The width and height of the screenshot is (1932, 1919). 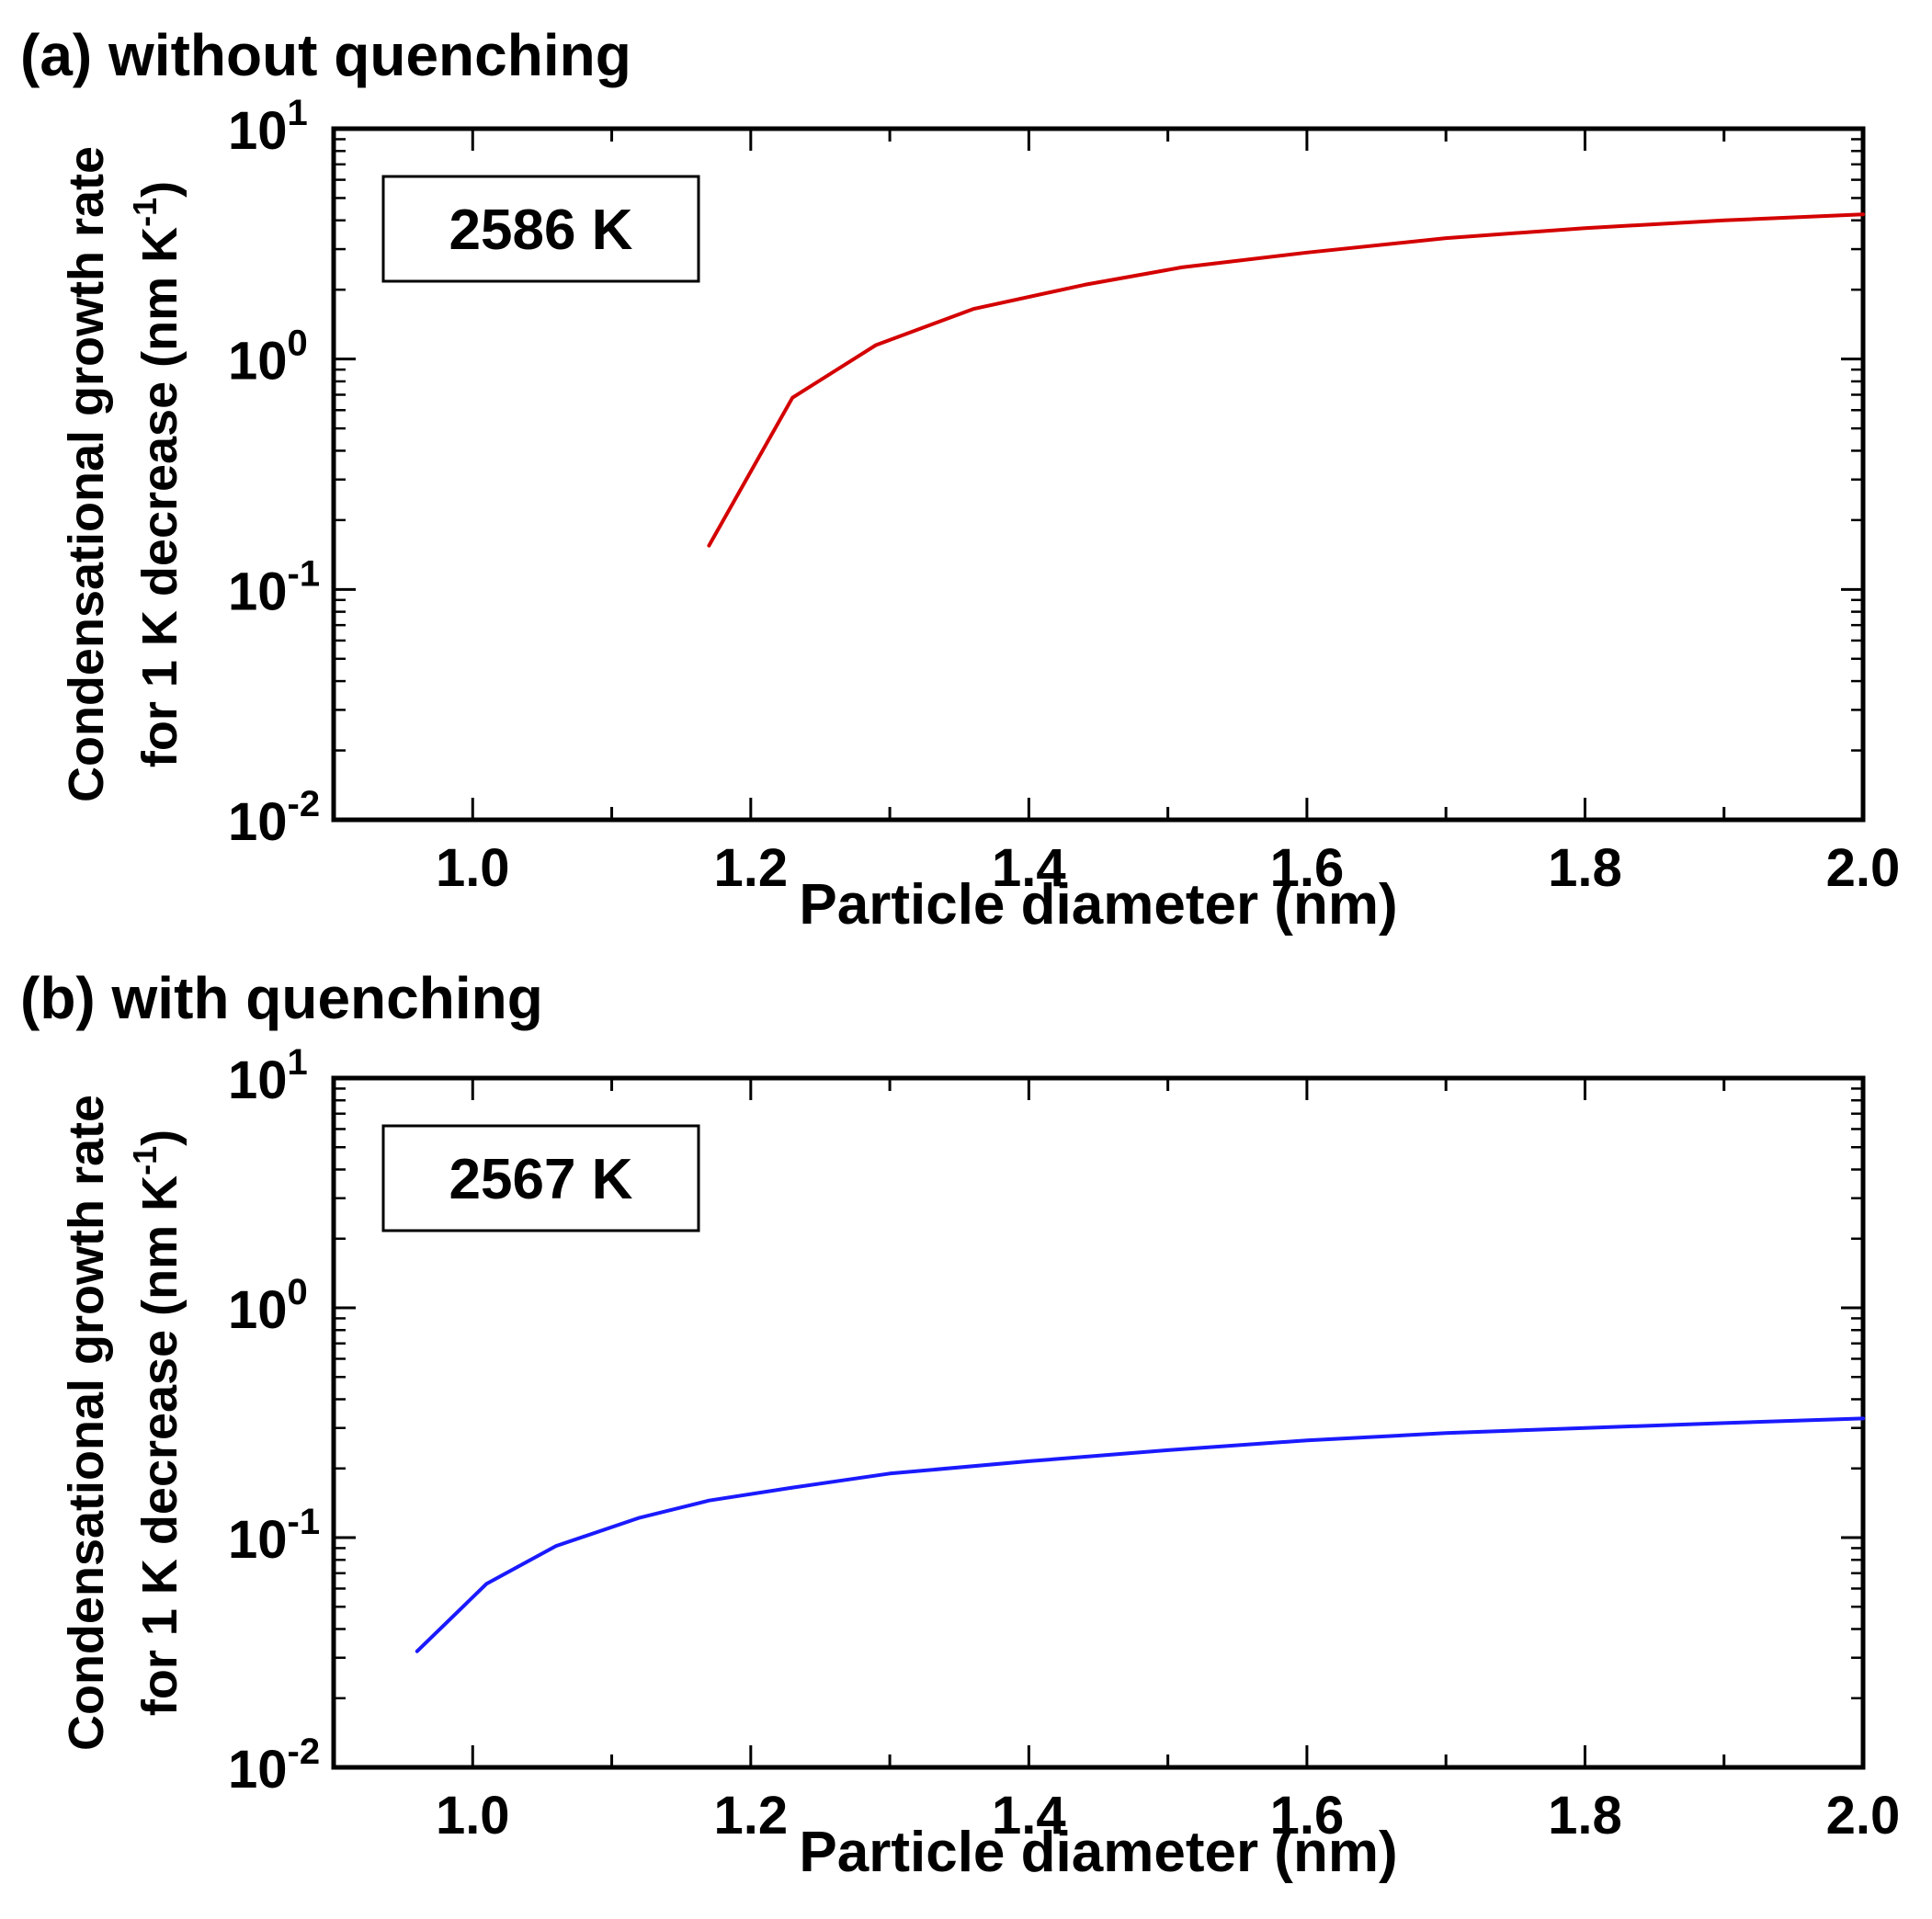 I want to click on panel-label: (b) with quenching, so click(x=281, y=998).